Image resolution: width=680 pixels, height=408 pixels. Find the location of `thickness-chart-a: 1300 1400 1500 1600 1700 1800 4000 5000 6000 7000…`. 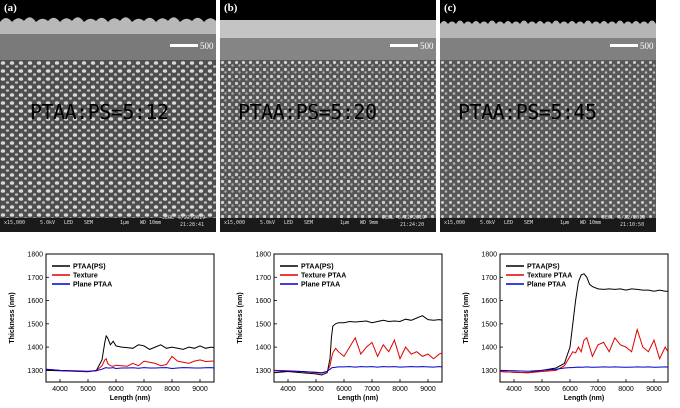

thickness-chart-a: 1300 1400 1500 1600 1700 1800 4000 5000 6000 7000… is located at coordinates (113, 324).